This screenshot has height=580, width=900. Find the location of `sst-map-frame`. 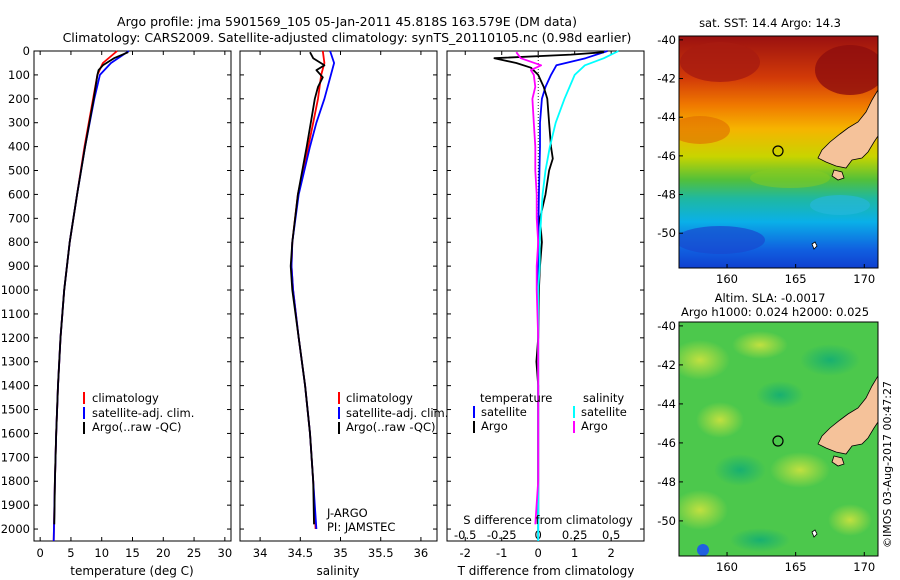

sst-map-frame is located at coordinates (778, 152).